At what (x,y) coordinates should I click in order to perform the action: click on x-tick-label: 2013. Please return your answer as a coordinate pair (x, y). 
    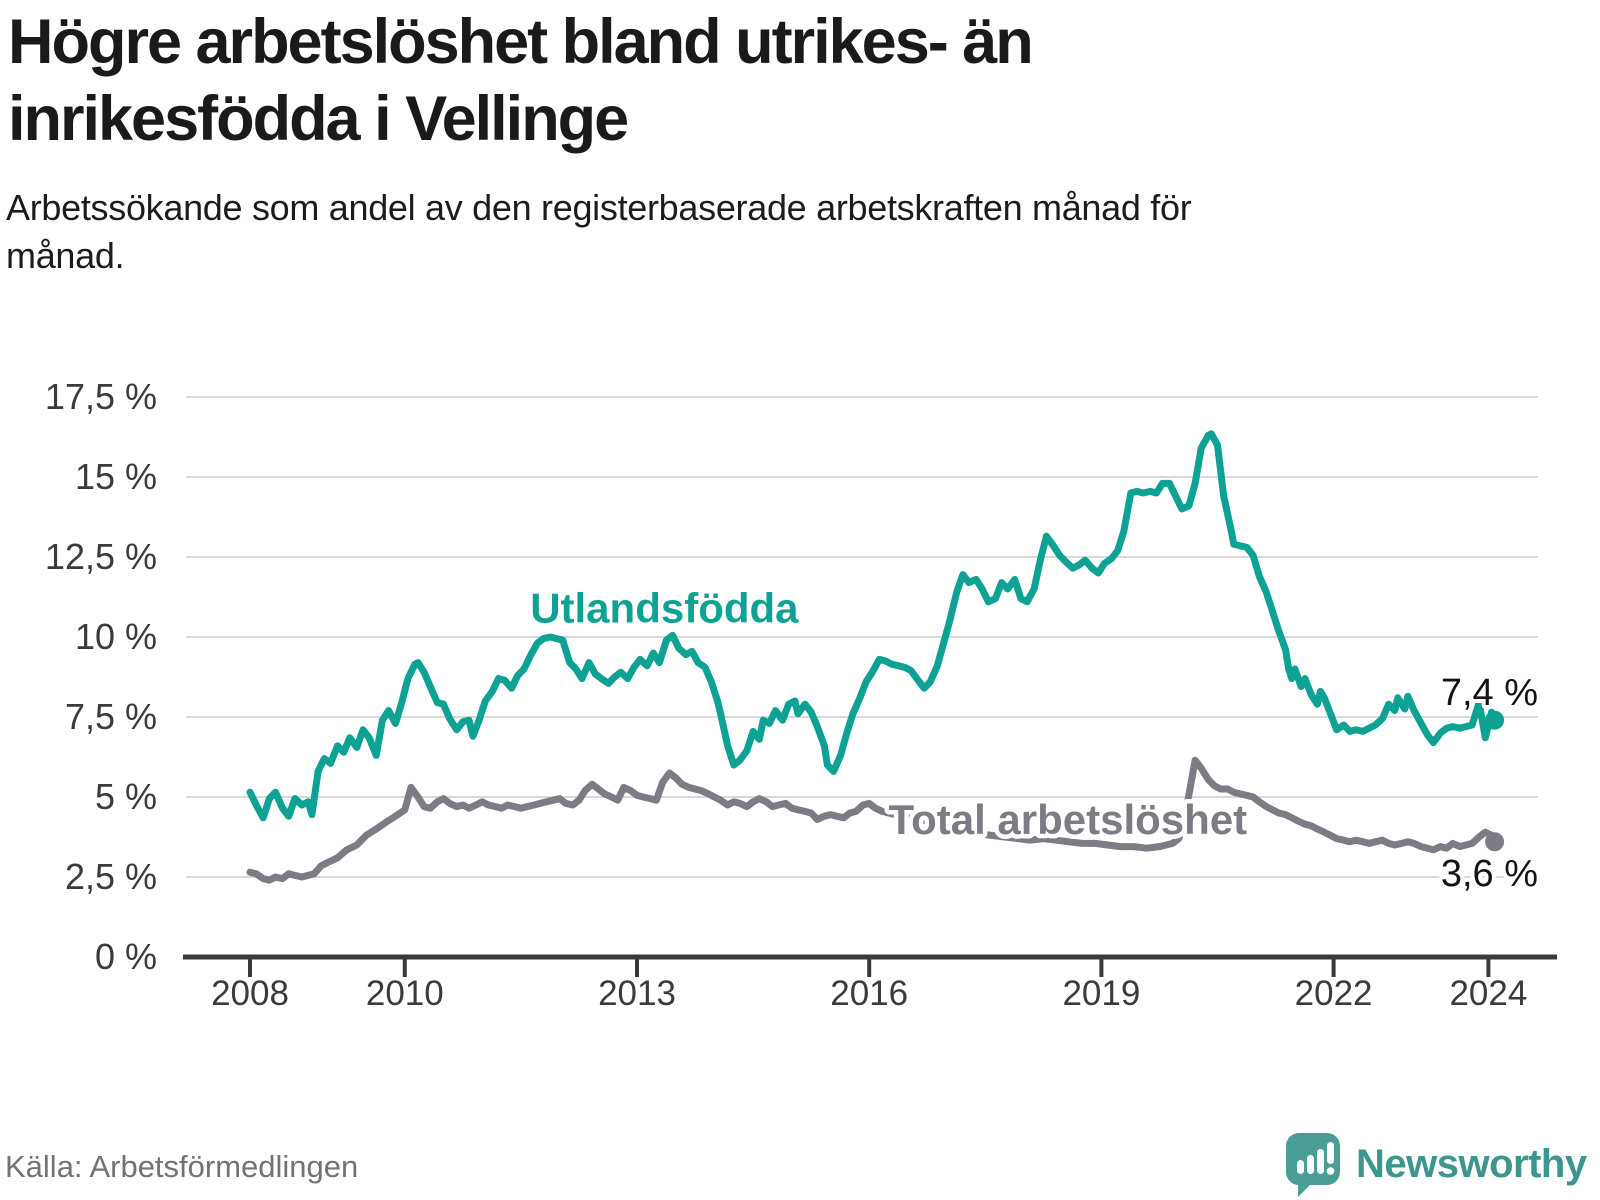
    Looking at the image, I should click on (637, 993).